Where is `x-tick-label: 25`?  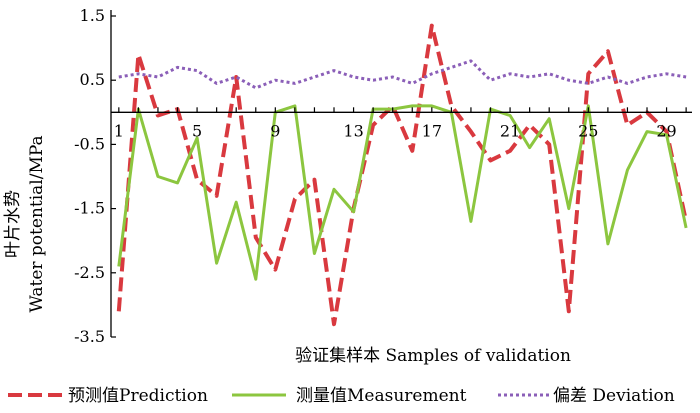
x-tick-label: 25 is located at coordinates (588, 130).